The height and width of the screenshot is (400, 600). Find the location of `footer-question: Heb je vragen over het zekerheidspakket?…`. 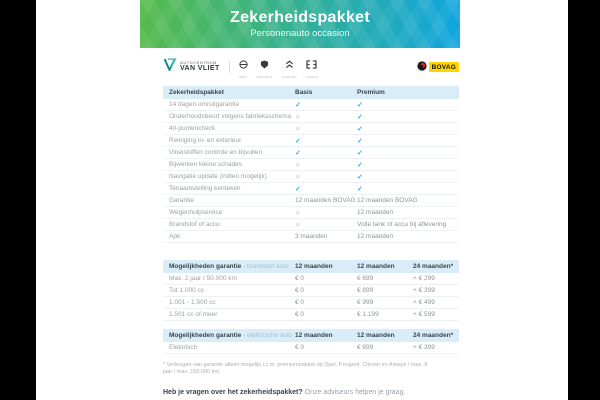

footer-question: Heb je vragen over het zekerheidspakket?… is located at coordinates (284, 392).